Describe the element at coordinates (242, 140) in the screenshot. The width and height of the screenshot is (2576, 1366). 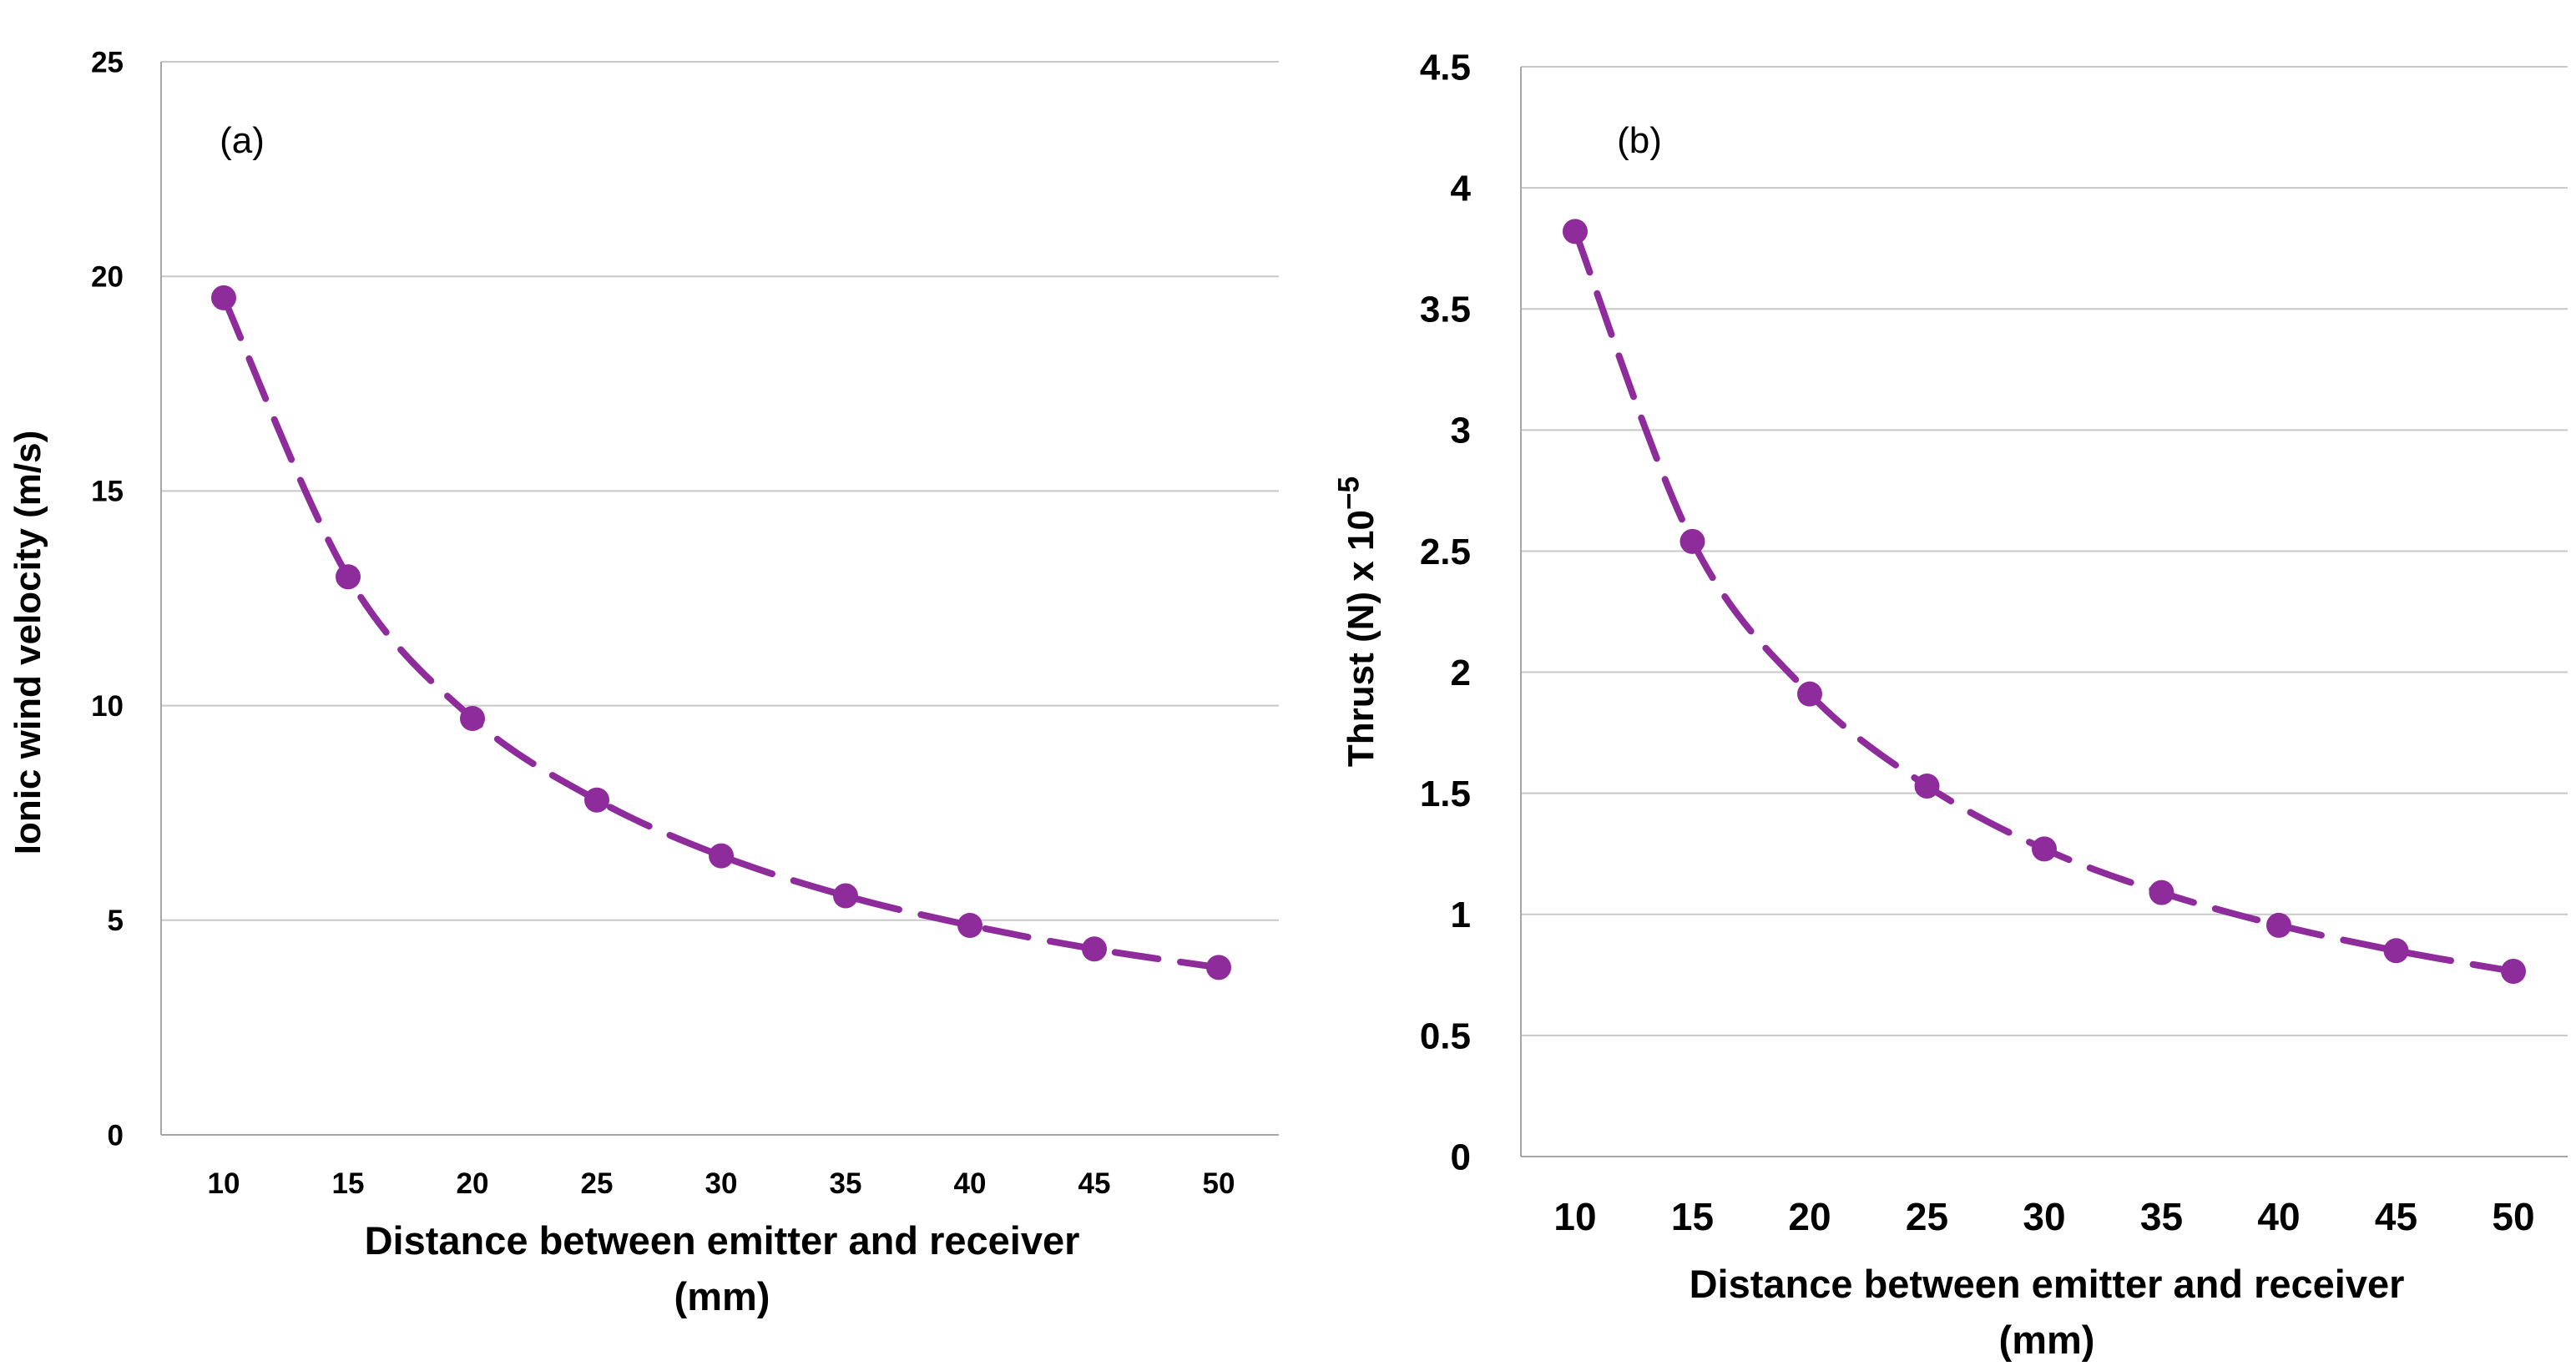
I see `panel-a-label: (a)` at that location.